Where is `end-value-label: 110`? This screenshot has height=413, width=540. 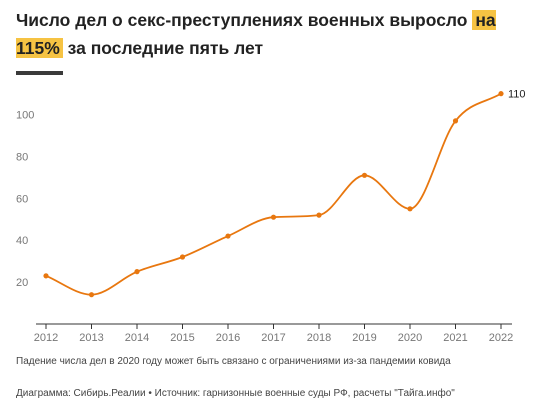
end-value-label: 110 is located at coordinates (517, 95).